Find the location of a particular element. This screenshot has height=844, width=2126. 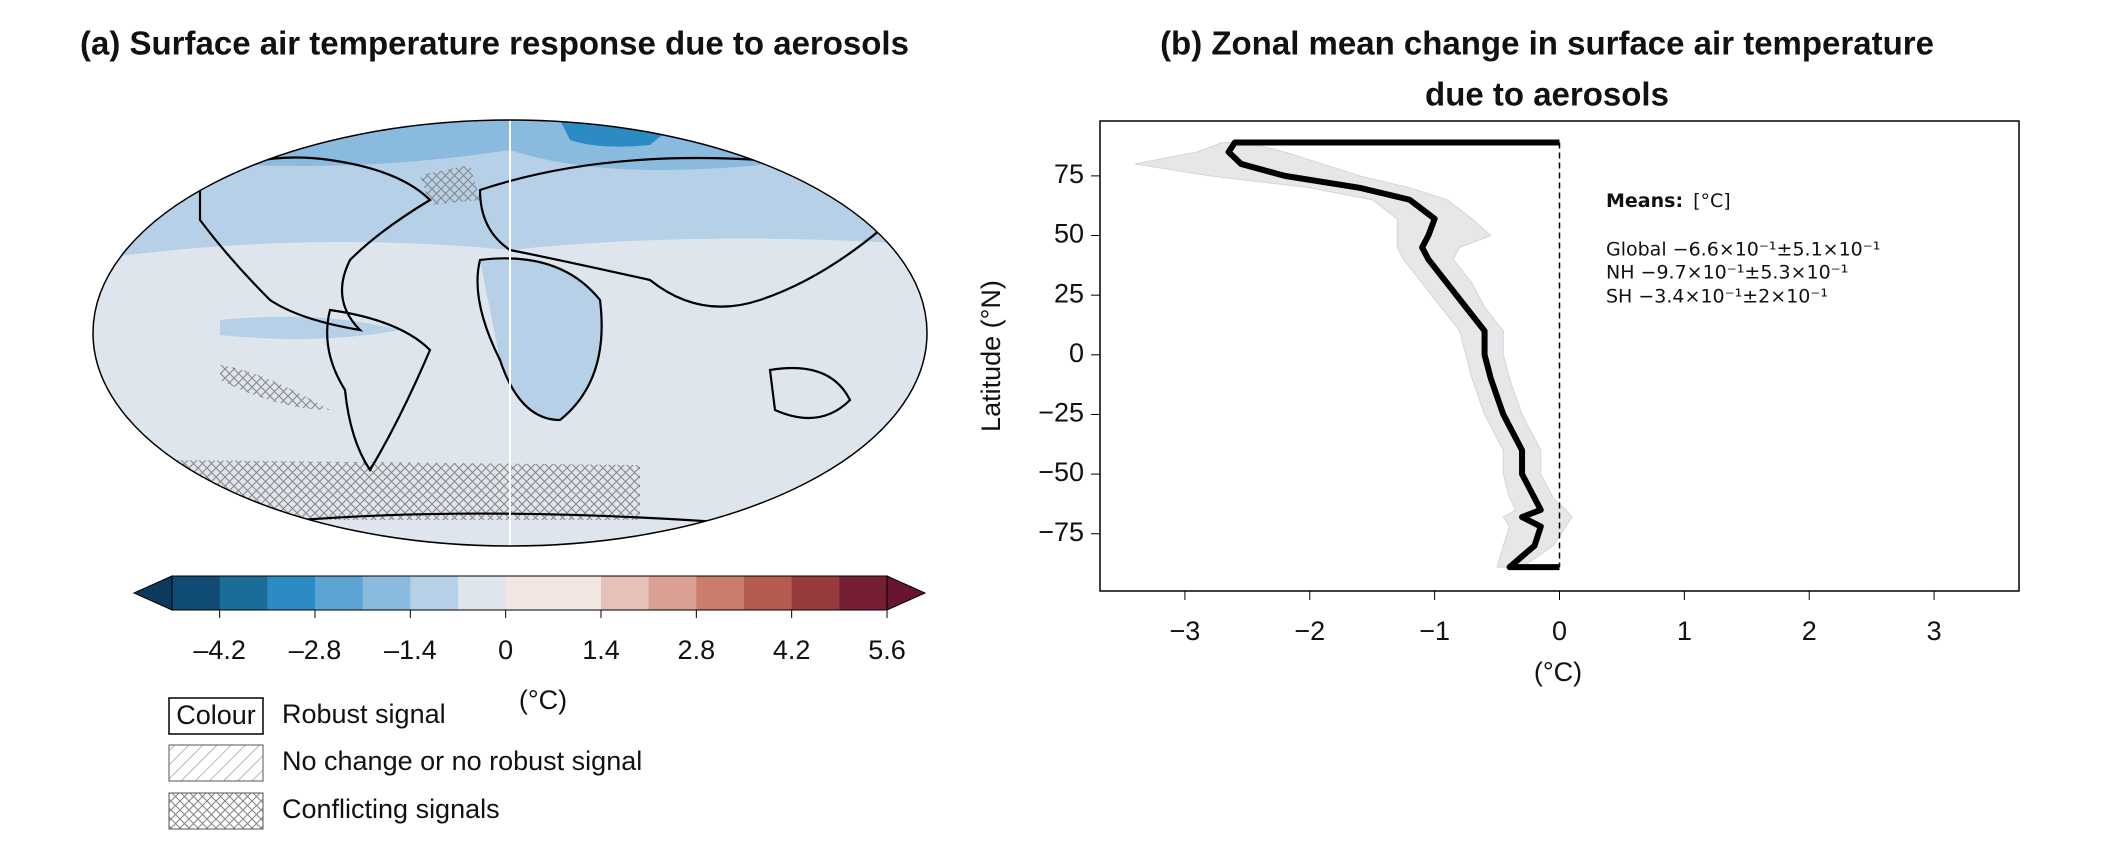

x-tick-label: 2 is located at coordinates (1809, 631).